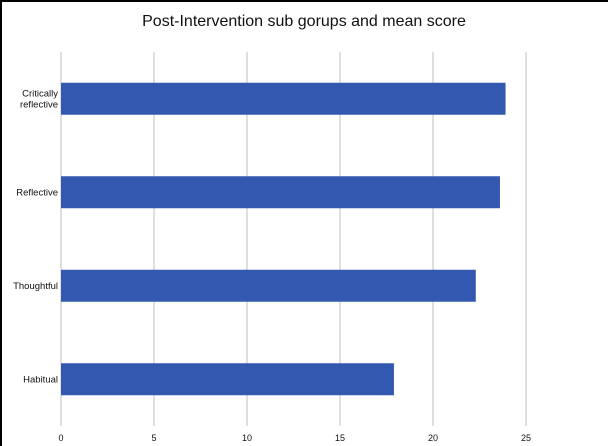 This screenshot has width=608, height=446. Describe the element at coordinates (153, 438) in the screenshot. I see `x-tick-label: 5` at that location.